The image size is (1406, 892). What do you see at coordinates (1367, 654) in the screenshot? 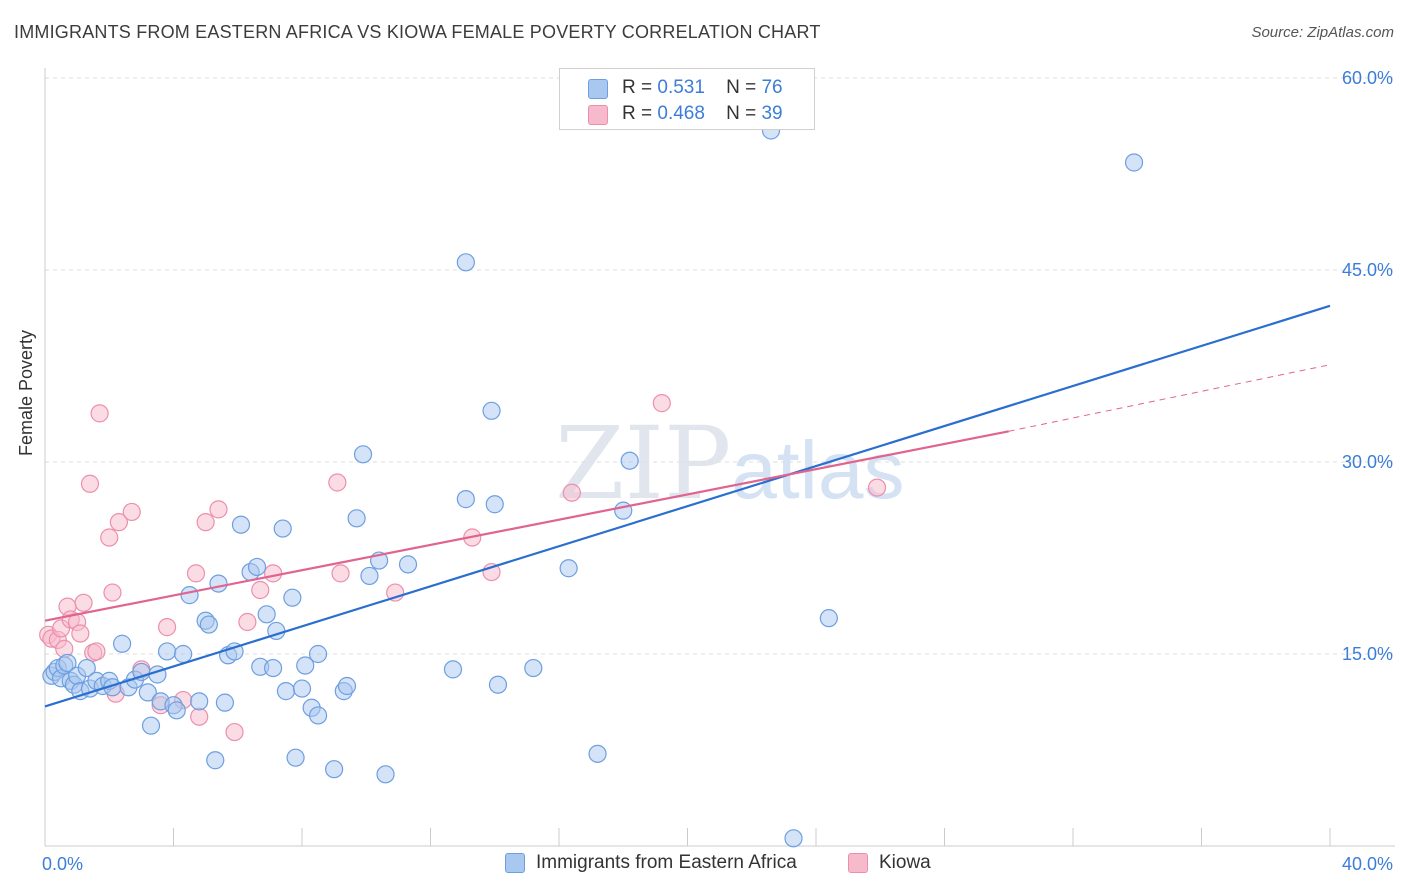
I see `y-tick-label: 15.0%` at bounding box center [1367, 654].